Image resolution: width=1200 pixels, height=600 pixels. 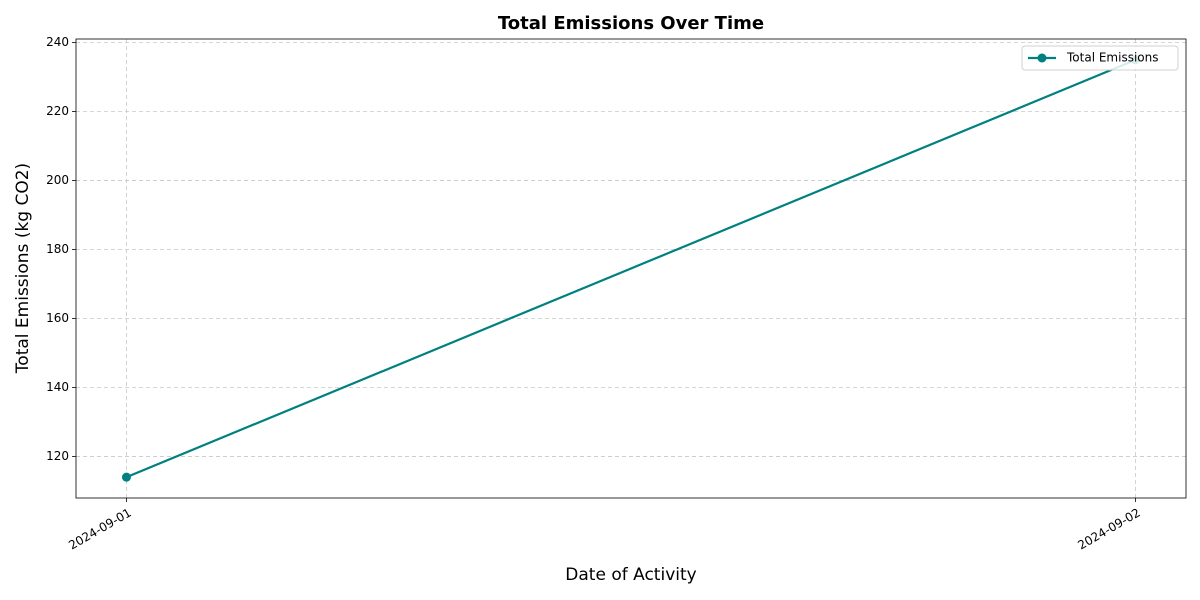 What do you see at coordinates (1112, 58) in the screenshot?
I see `legend-label: Total Emissions` at bounding box center [1112, 58].